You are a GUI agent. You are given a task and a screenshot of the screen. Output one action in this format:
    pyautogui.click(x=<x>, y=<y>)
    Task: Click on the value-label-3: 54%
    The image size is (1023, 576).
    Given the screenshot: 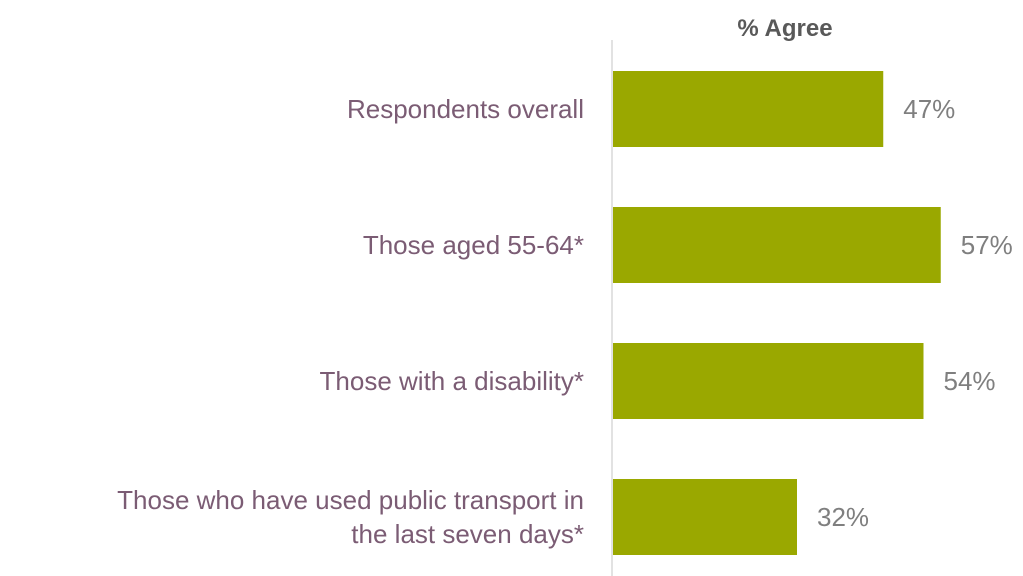 What is the action you would take?
    pyautogui.click(x=970, y=381)
    